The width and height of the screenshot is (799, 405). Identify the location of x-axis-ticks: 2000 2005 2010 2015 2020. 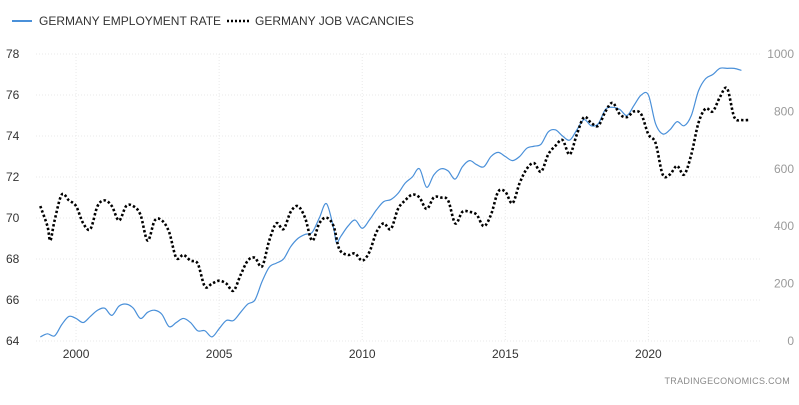
(362, 354).